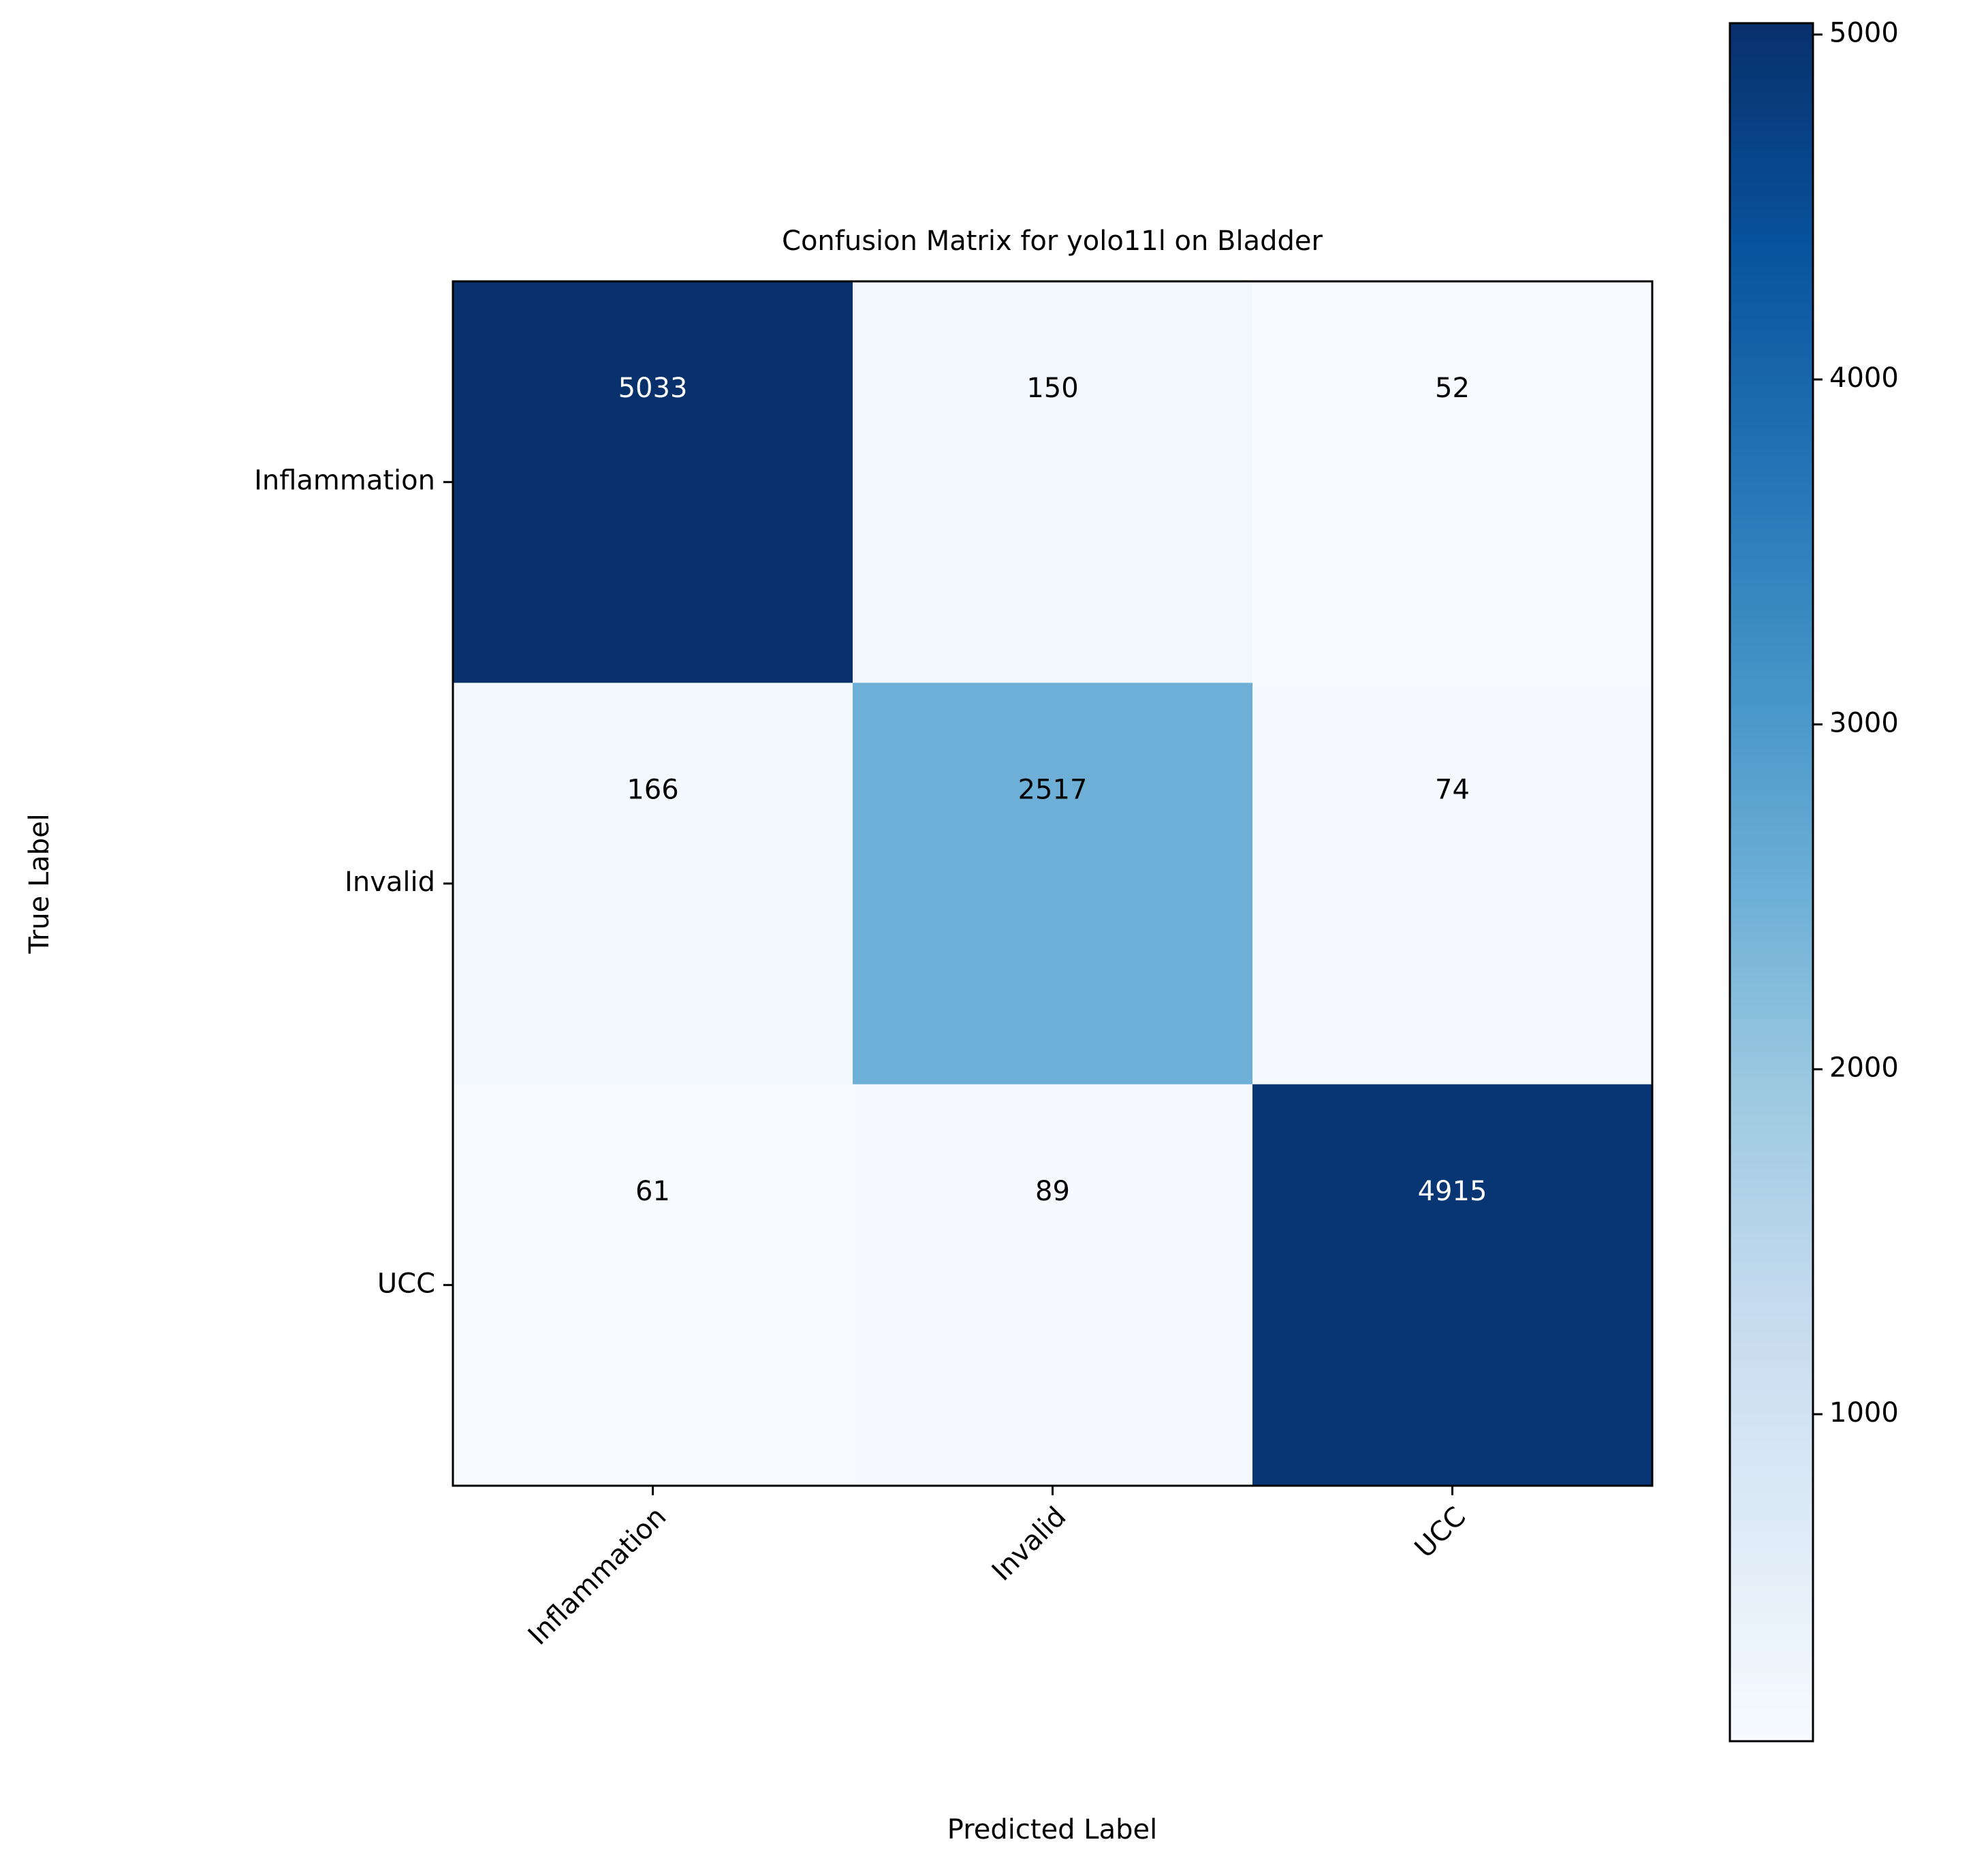 This screenshot has height=1857, width=1988. Describe the element at coordinates (1864, 1068) in the screenshot. I see `colorbar-tick-label: 2000` at that location.